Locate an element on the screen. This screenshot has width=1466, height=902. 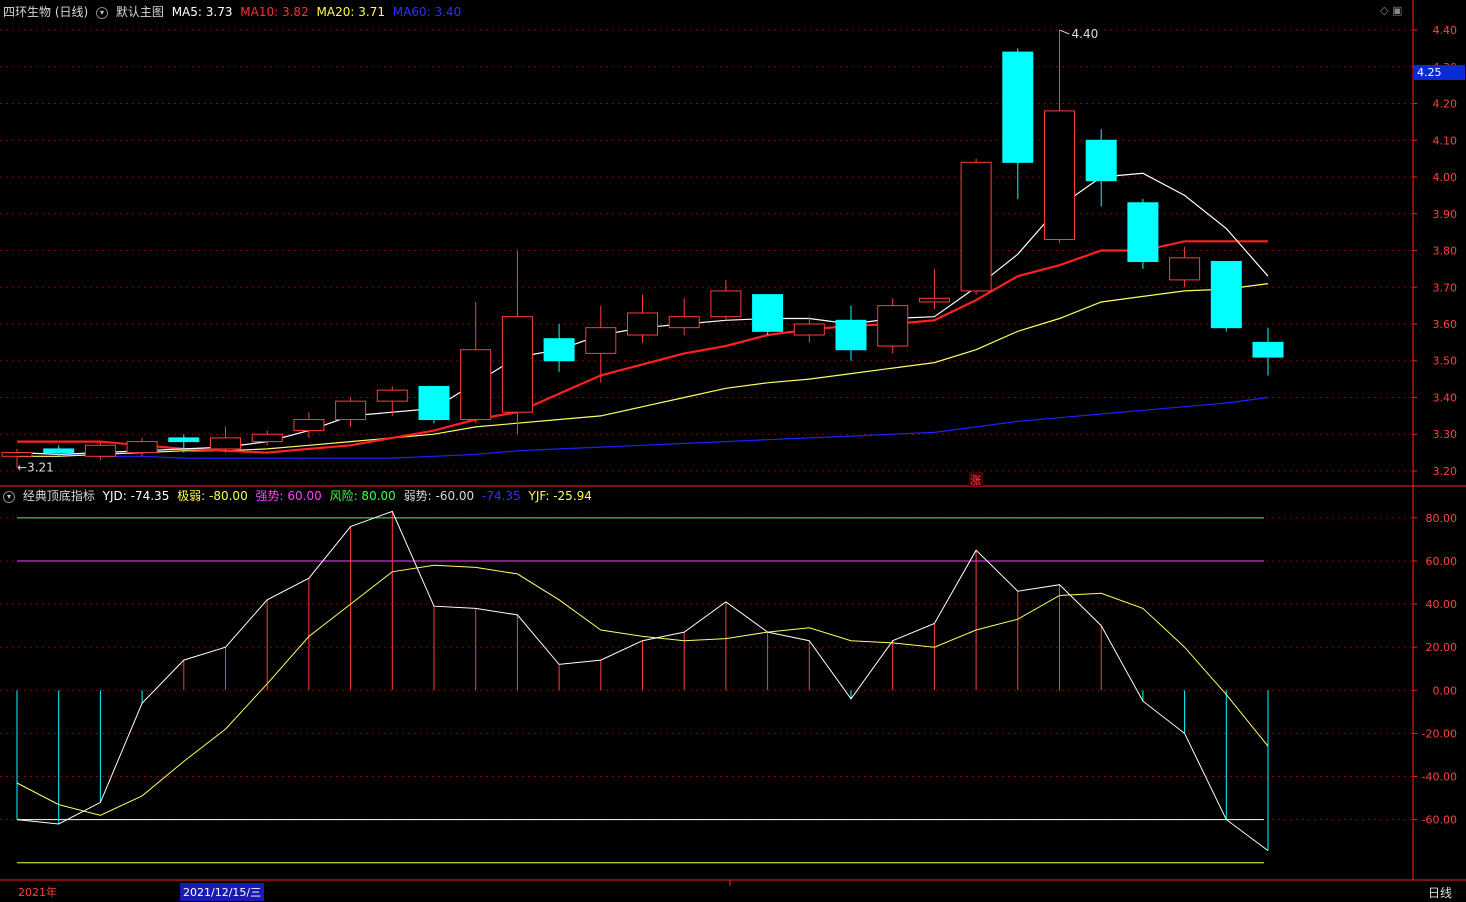
diamond-icon: ◇ is located at coordinates (1384, 10).